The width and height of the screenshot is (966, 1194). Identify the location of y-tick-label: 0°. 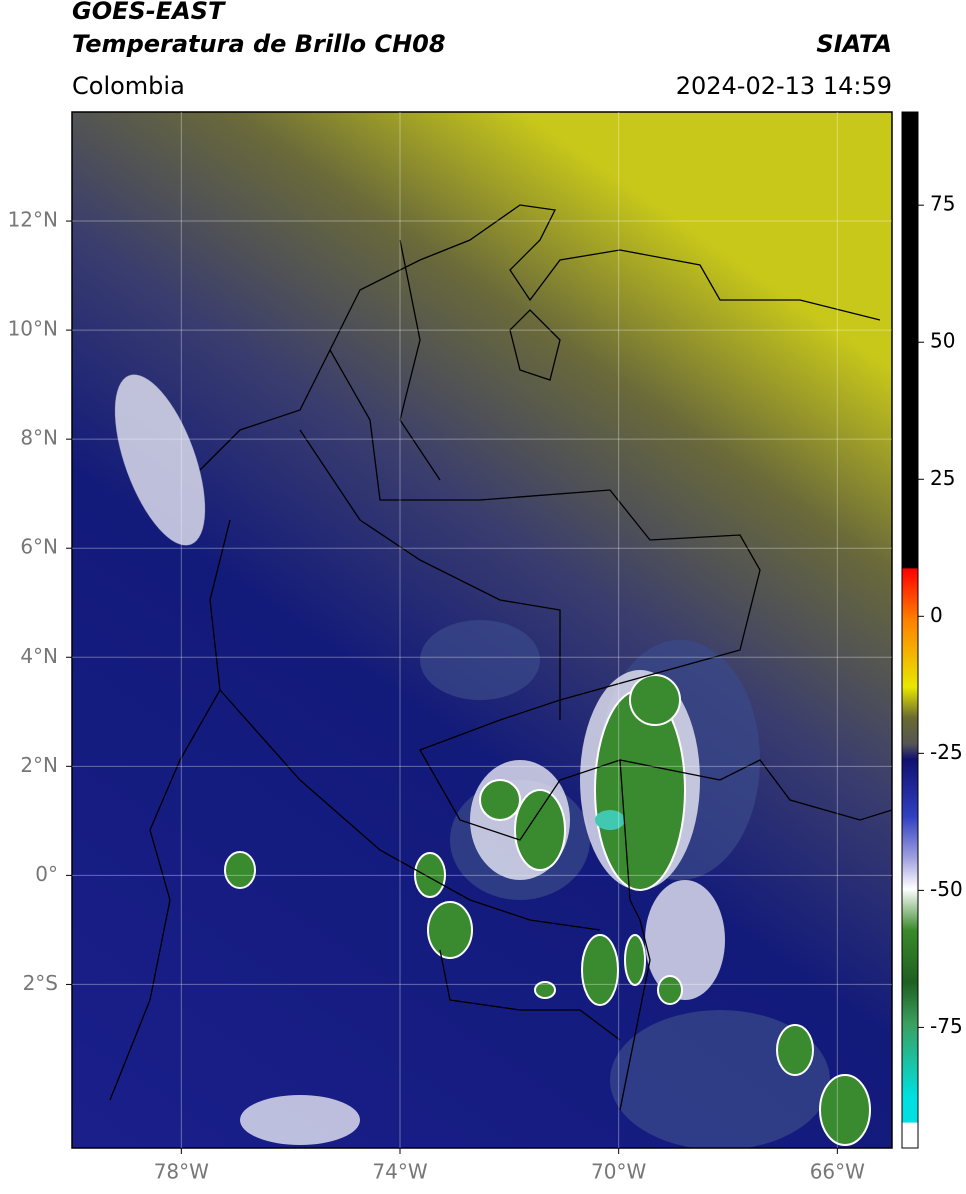
(46, 874).